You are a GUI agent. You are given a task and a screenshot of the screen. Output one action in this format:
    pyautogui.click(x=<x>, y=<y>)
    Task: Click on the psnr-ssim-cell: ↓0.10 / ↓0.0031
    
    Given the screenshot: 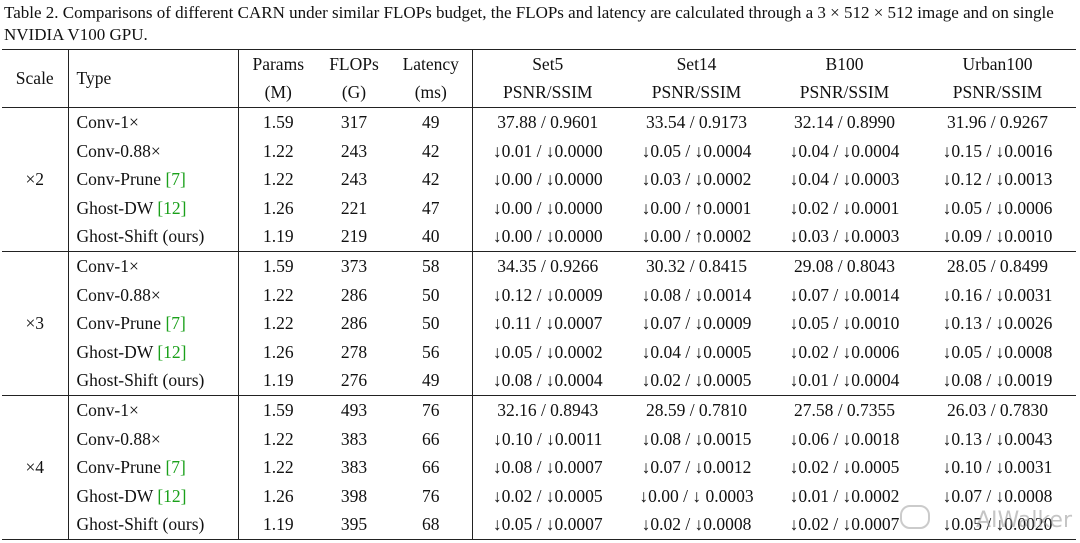 What is the action you would take?
    pyautogui.click(x=997, y=467)
    